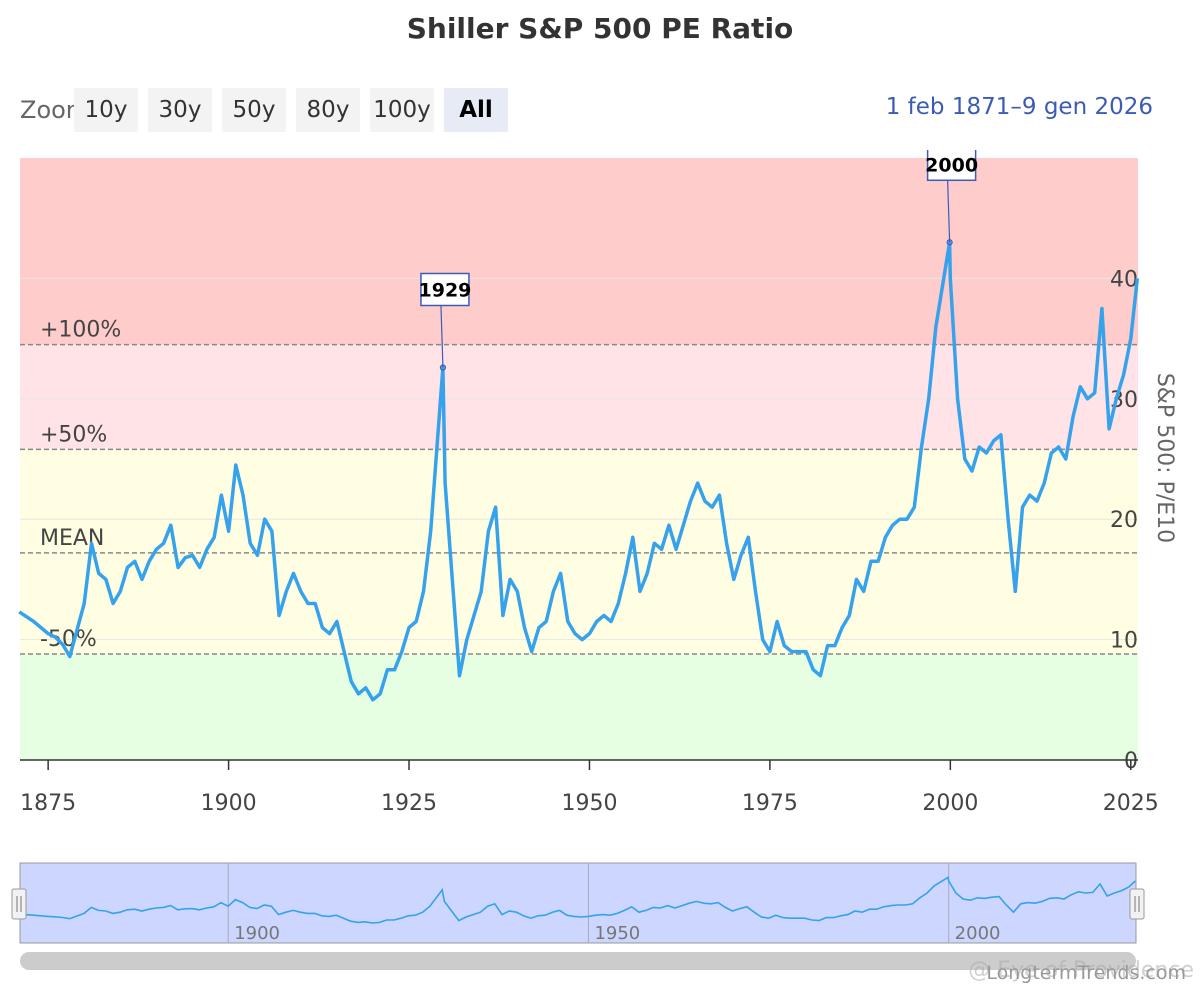 The height and width of the screenshot is (1000, 1200). I want to click on y-tick-label-1: 10, so click(1124, 641).